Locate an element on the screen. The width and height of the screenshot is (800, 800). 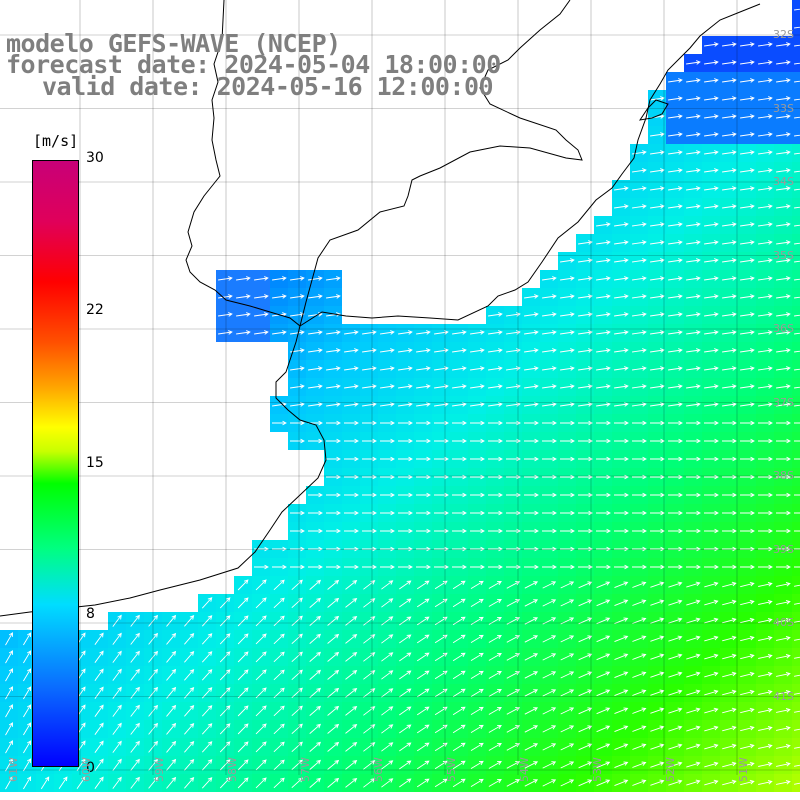
longitude-label: 51W is located at coordinates (743, 769).